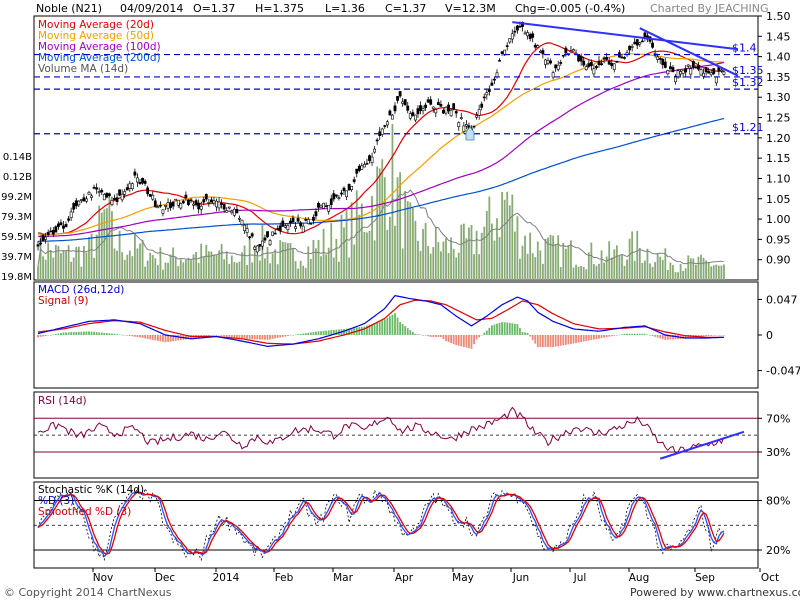  I want to click on volume-tick-label: 19.8M, so click(16, 277).